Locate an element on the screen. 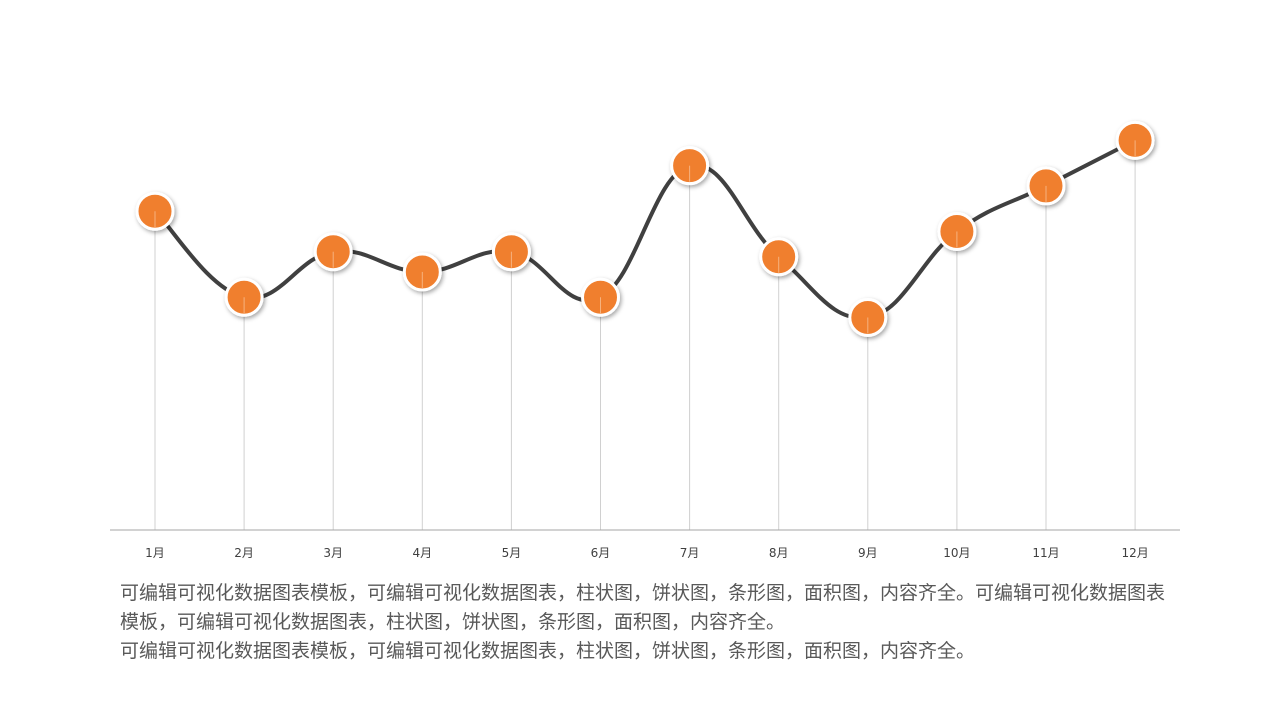 The width and height of the screenshot is (1280, 720). x-tick-label: 7月 is located at coordinates (690, 553).